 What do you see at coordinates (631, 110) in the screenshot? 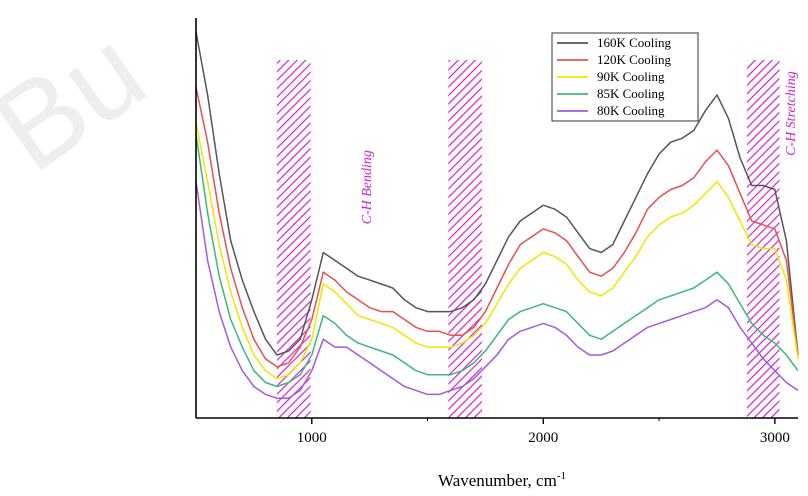
I see `legend-label: 80K Cooling` at bounding box center [631, 110].